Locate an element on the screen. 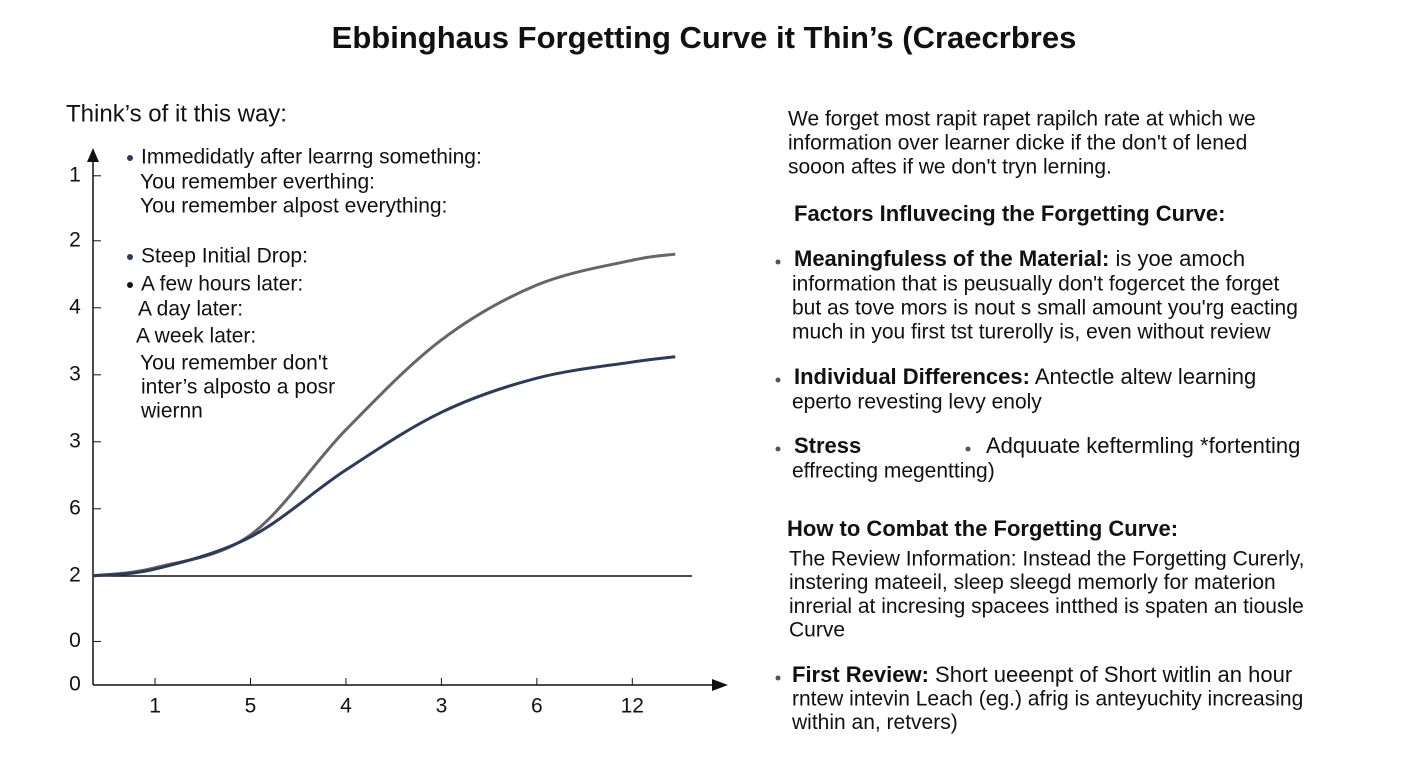 This screenshot has width=1408, height=768. x-tick-label: 3 is located at coordinates (442, 706).